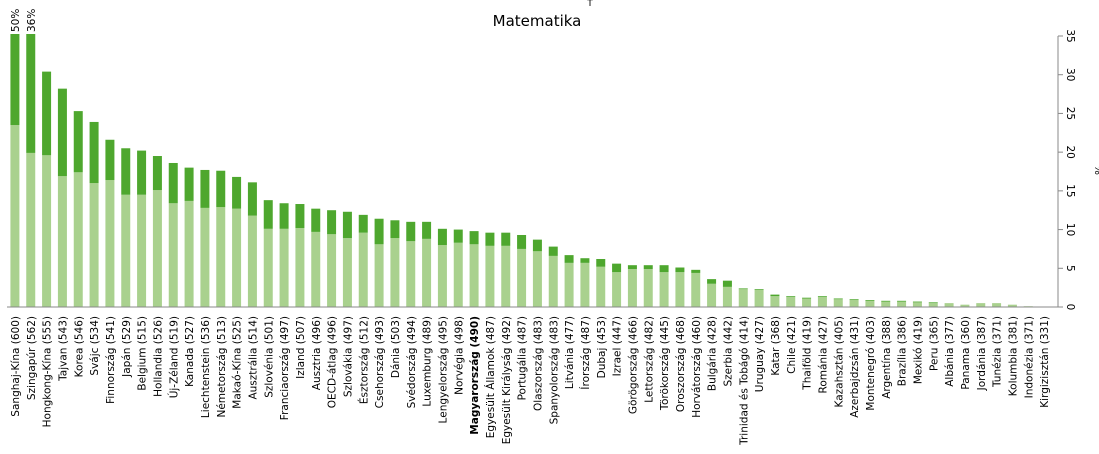  I want to click on x-tick-label: Makaó-Kína (525), so click(238, 362).